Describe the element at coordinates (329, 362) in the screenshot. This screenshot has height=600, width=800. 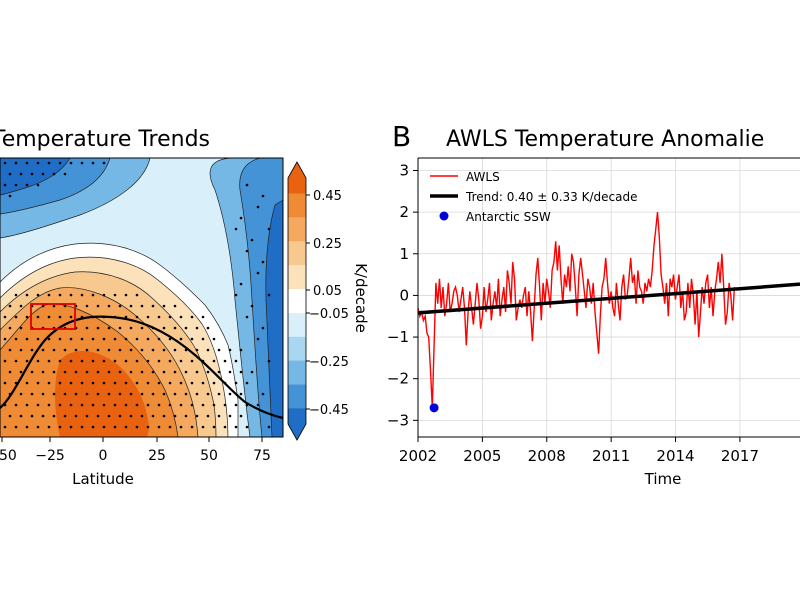
I see `colorbar-tick-label: −0.25` at that location.